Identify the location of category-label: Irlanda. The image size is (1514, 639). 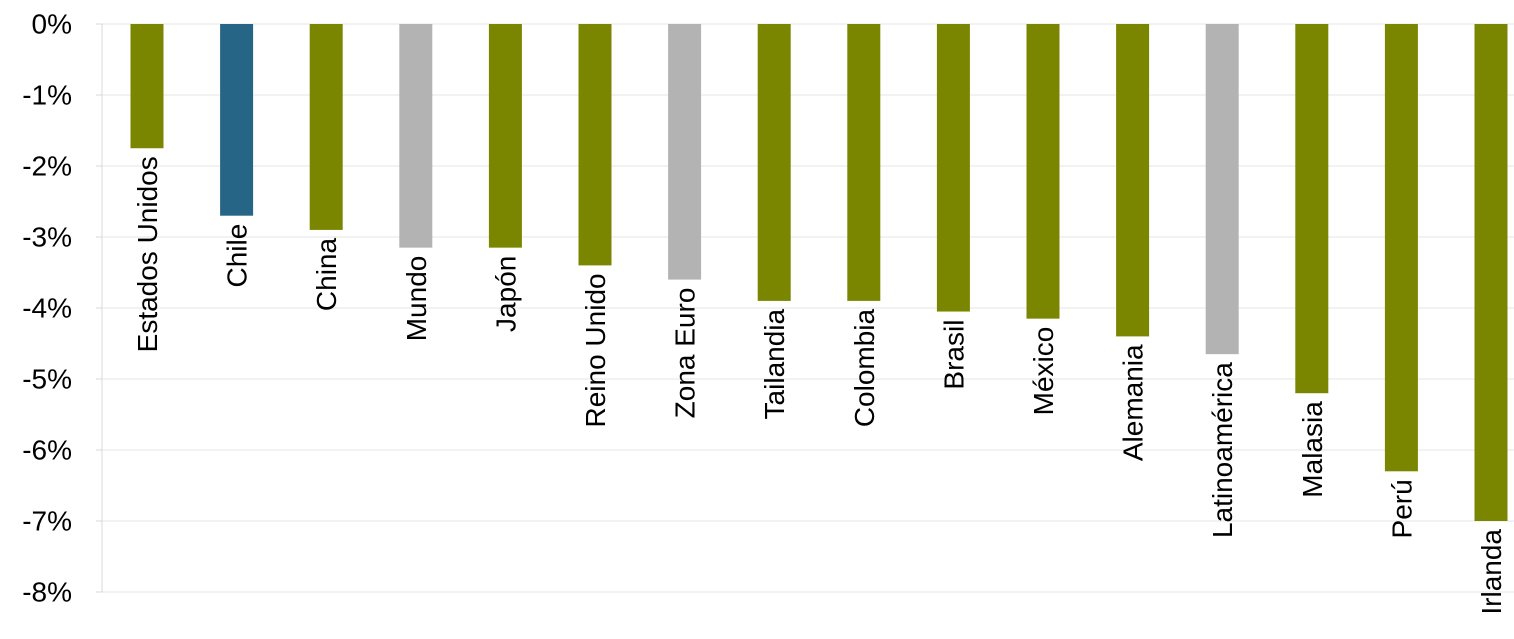
(1491, 572).